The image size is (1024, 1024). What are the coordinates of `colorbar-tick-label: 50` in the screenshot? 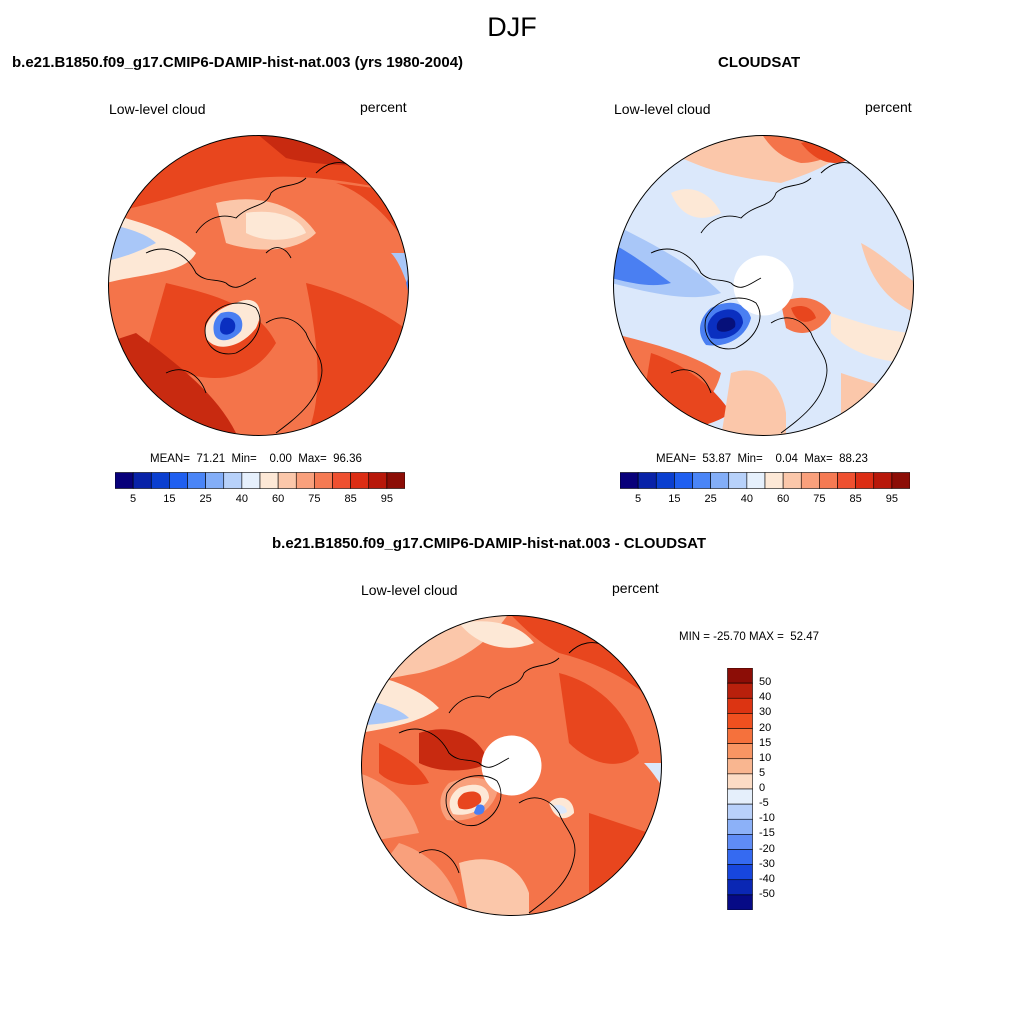 It's located at (765, 682).